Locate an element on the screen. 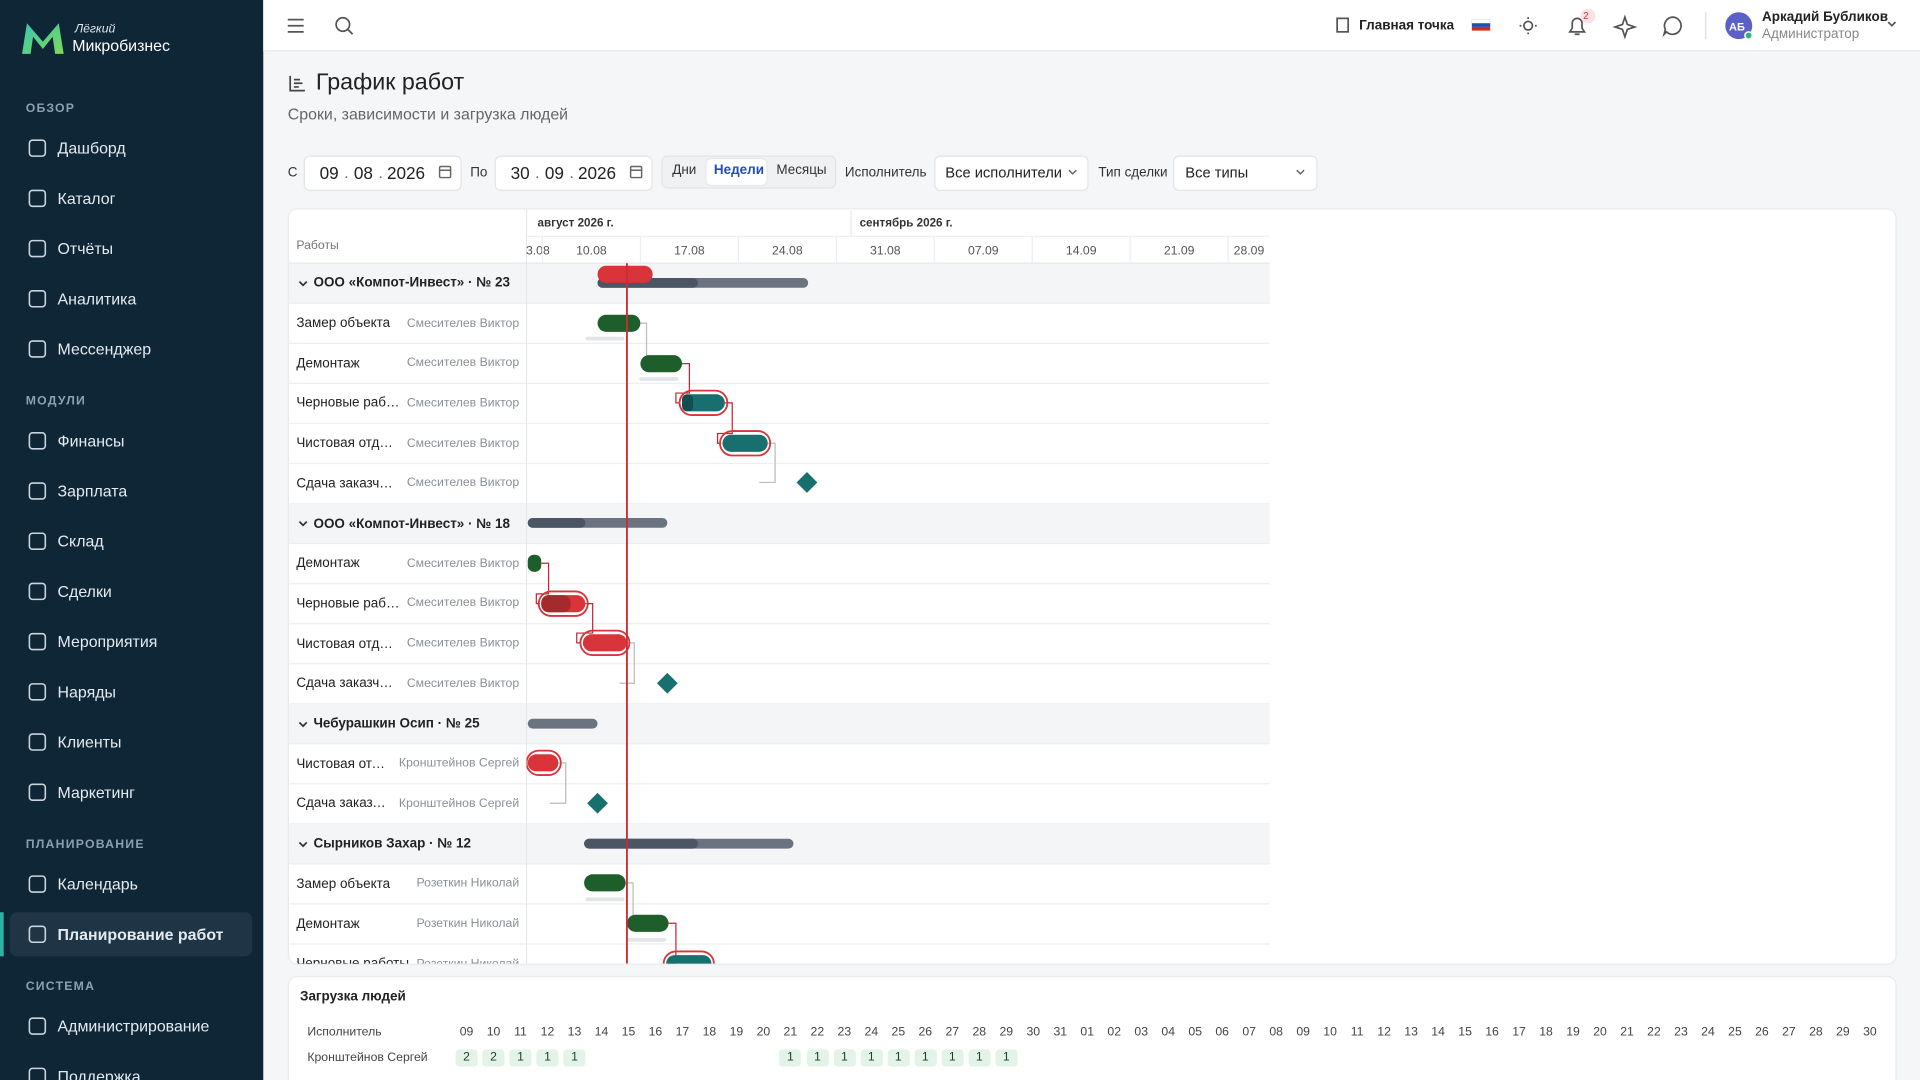 This screenshot has height=1080, width=1920. from-date is located at coordinates (382, 173).